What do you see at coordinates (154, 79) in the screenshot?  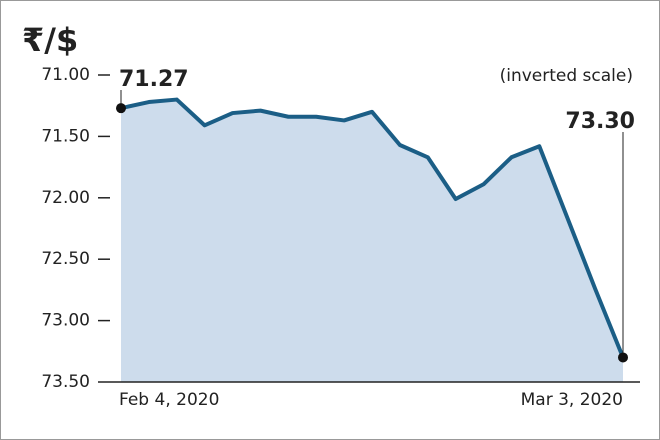 I see `data-label: 71.27` at bounding box center [154, 79].